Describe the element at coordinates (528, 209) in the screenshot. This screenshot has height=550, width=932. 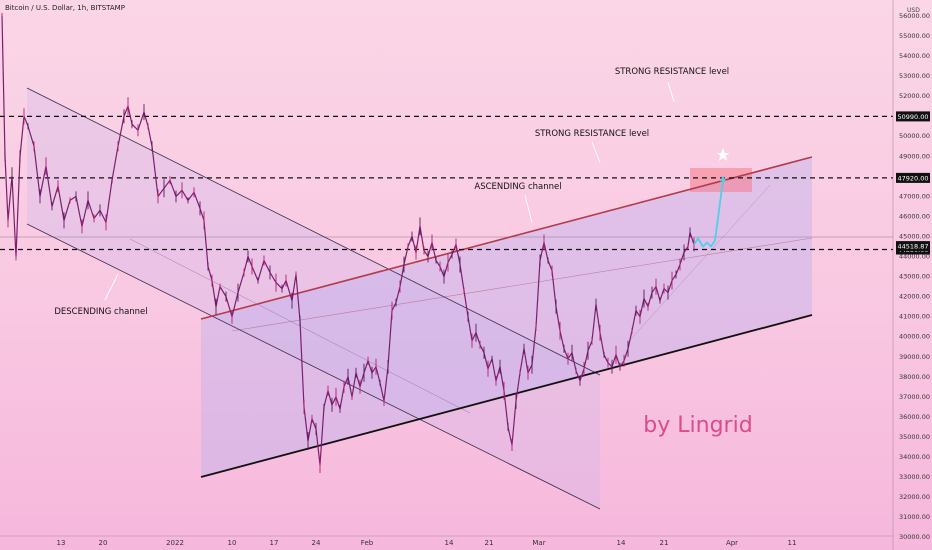
I see `ascending-arrow` at that location.